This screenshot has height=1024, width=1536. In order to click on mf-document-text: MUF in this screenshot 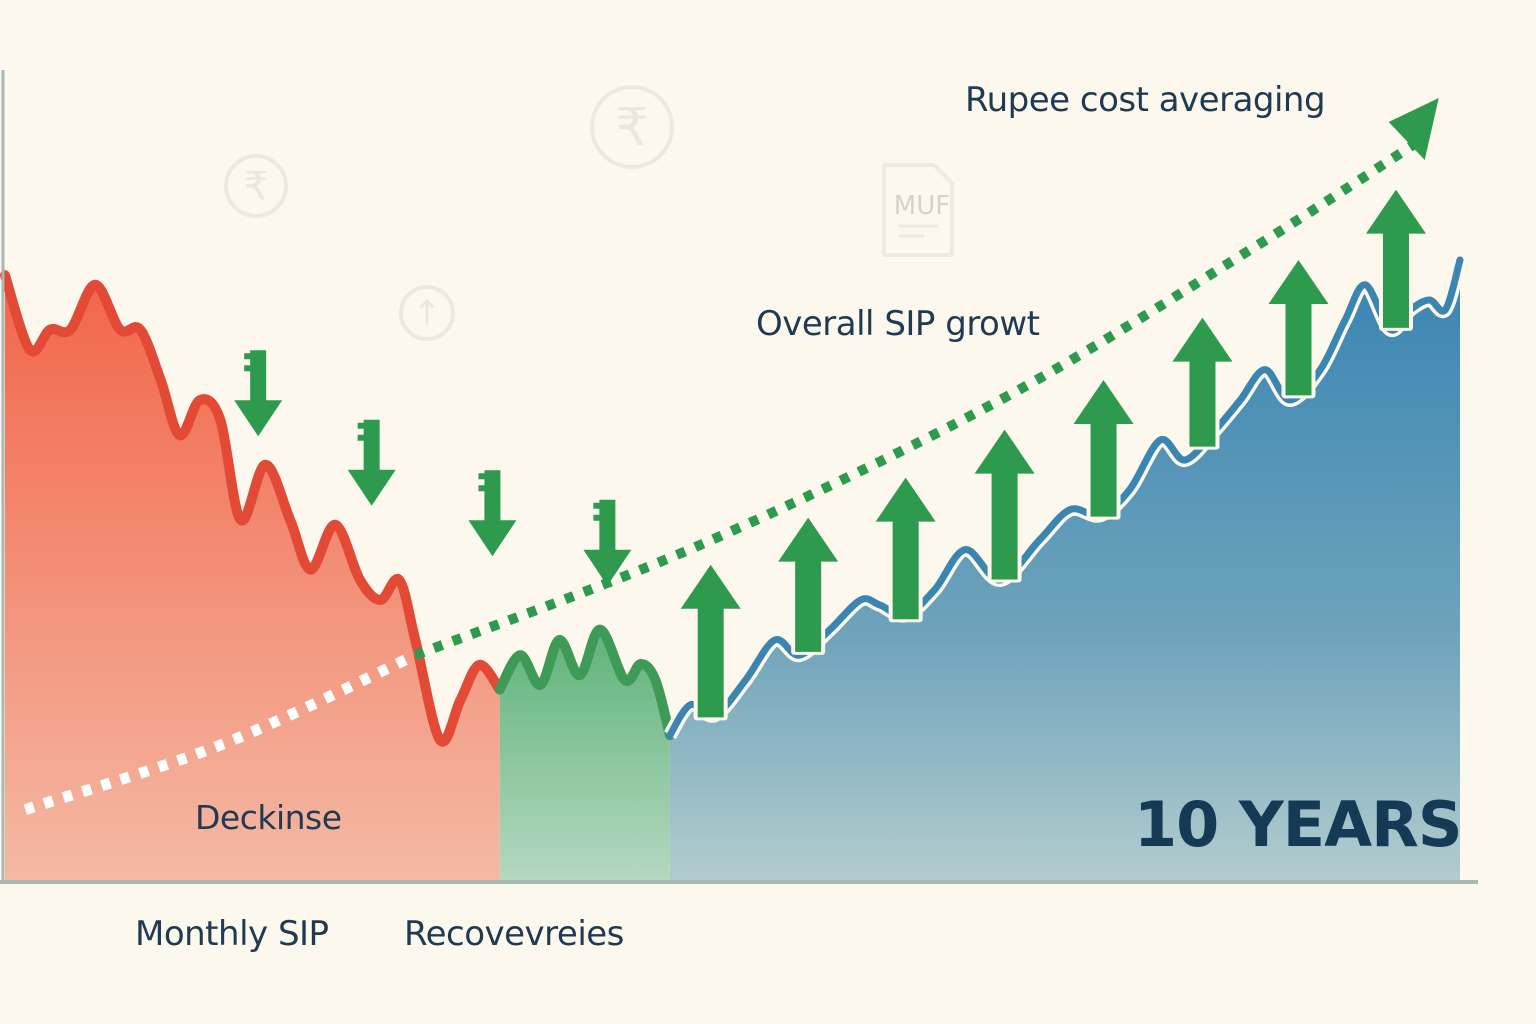, I will do `click(922, 206)`.